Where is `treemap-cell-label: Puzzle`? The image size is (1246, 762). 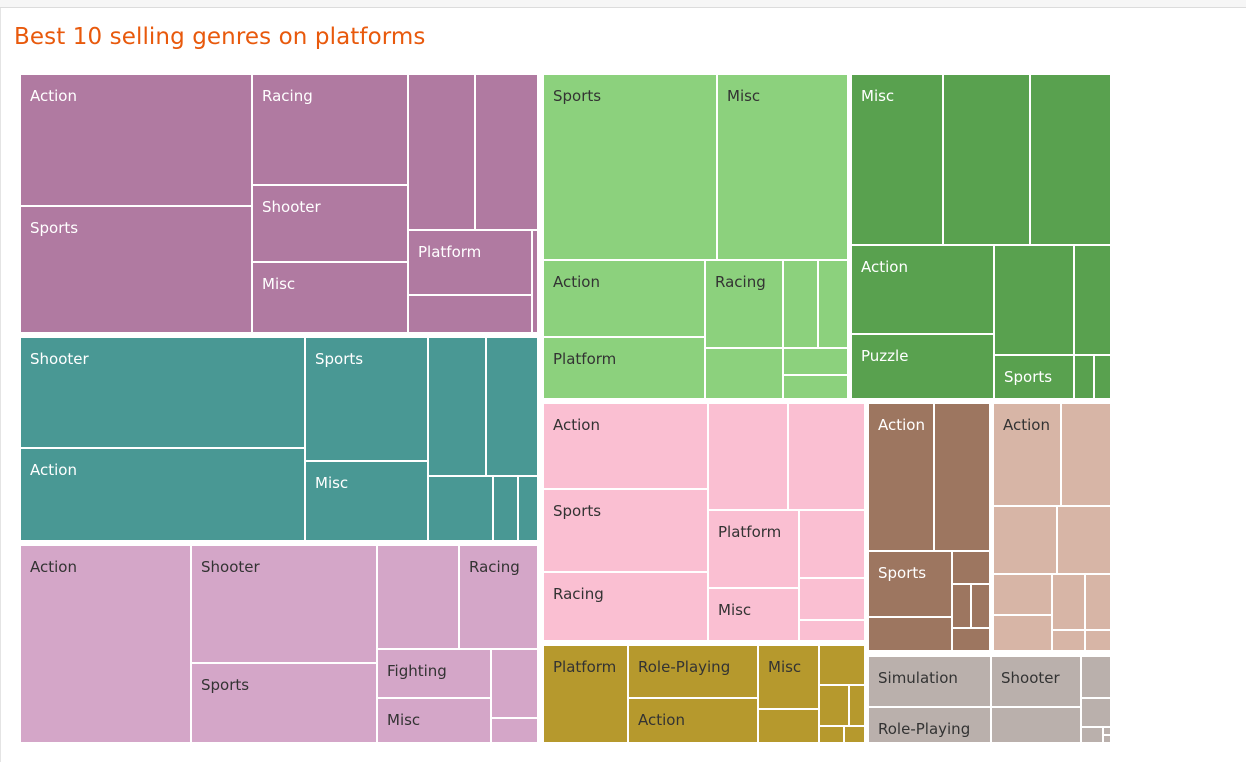
treemap-cell-label: Puzzle is located at coordinates (885, 356).